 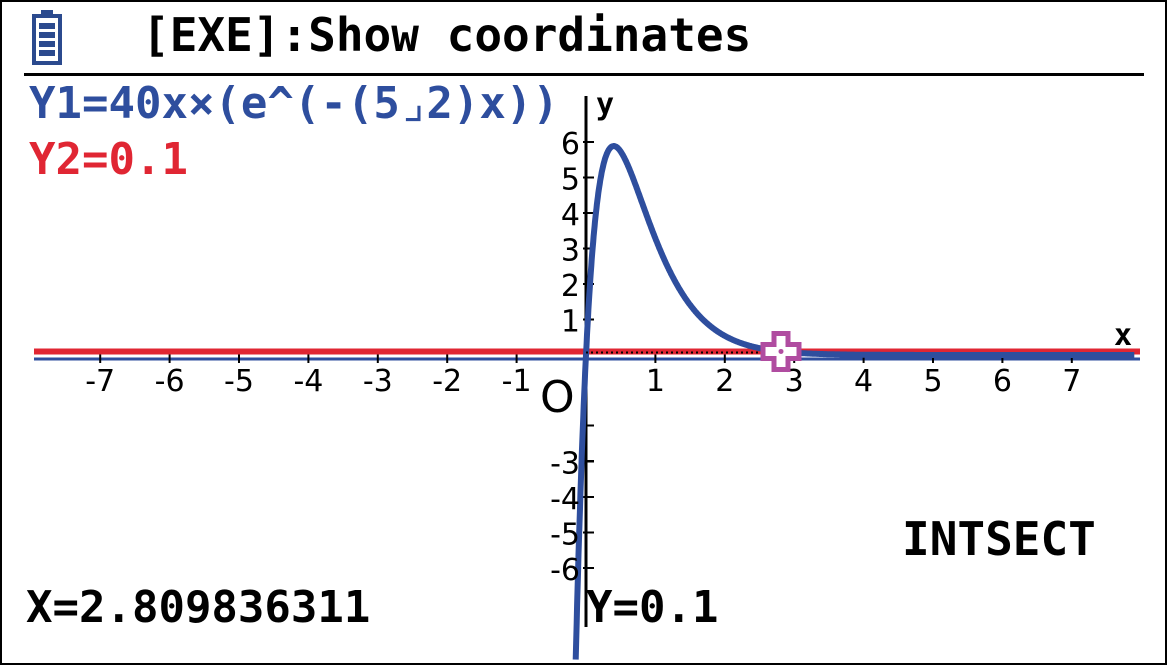 What do you see at coordinates (781, 351) in the screenshot?
I see `cursor-center-dot` at bounding box center [781, 351].